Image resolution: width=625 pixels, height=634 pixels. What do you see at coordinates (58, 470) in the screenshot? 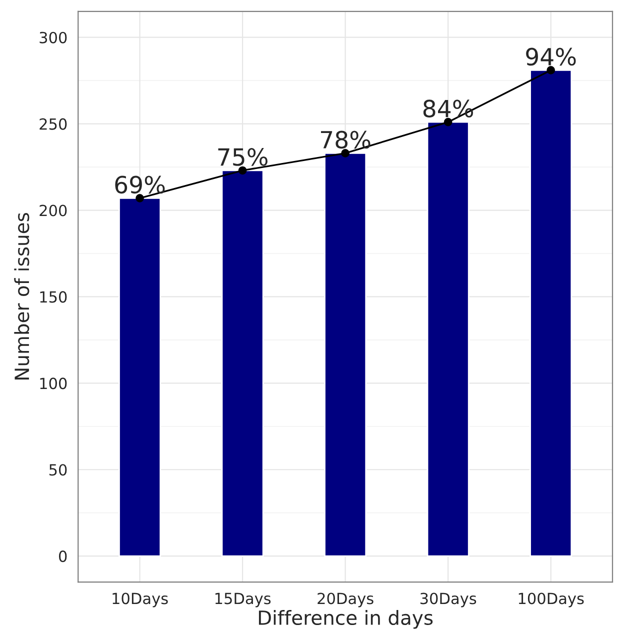
I see `y-tick-label: 50` at bounding box center [58, 470].